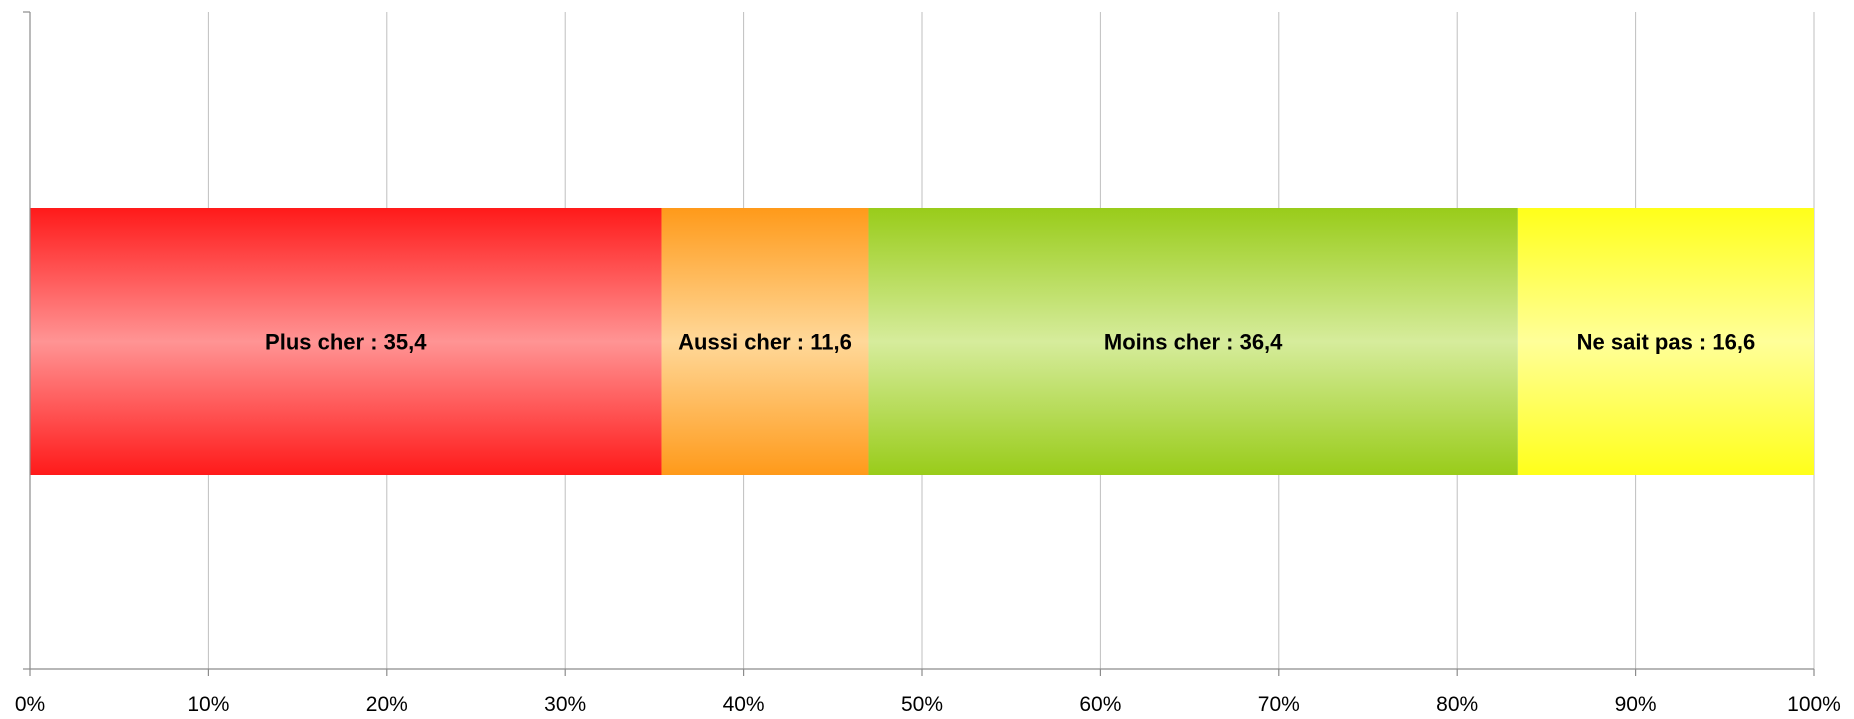 The image size is (1854, 719). What do you see at coordinates (1457, 704) in the screenshot?
I see `x-tick-label: 80%` at bounding box center [1457, 704].